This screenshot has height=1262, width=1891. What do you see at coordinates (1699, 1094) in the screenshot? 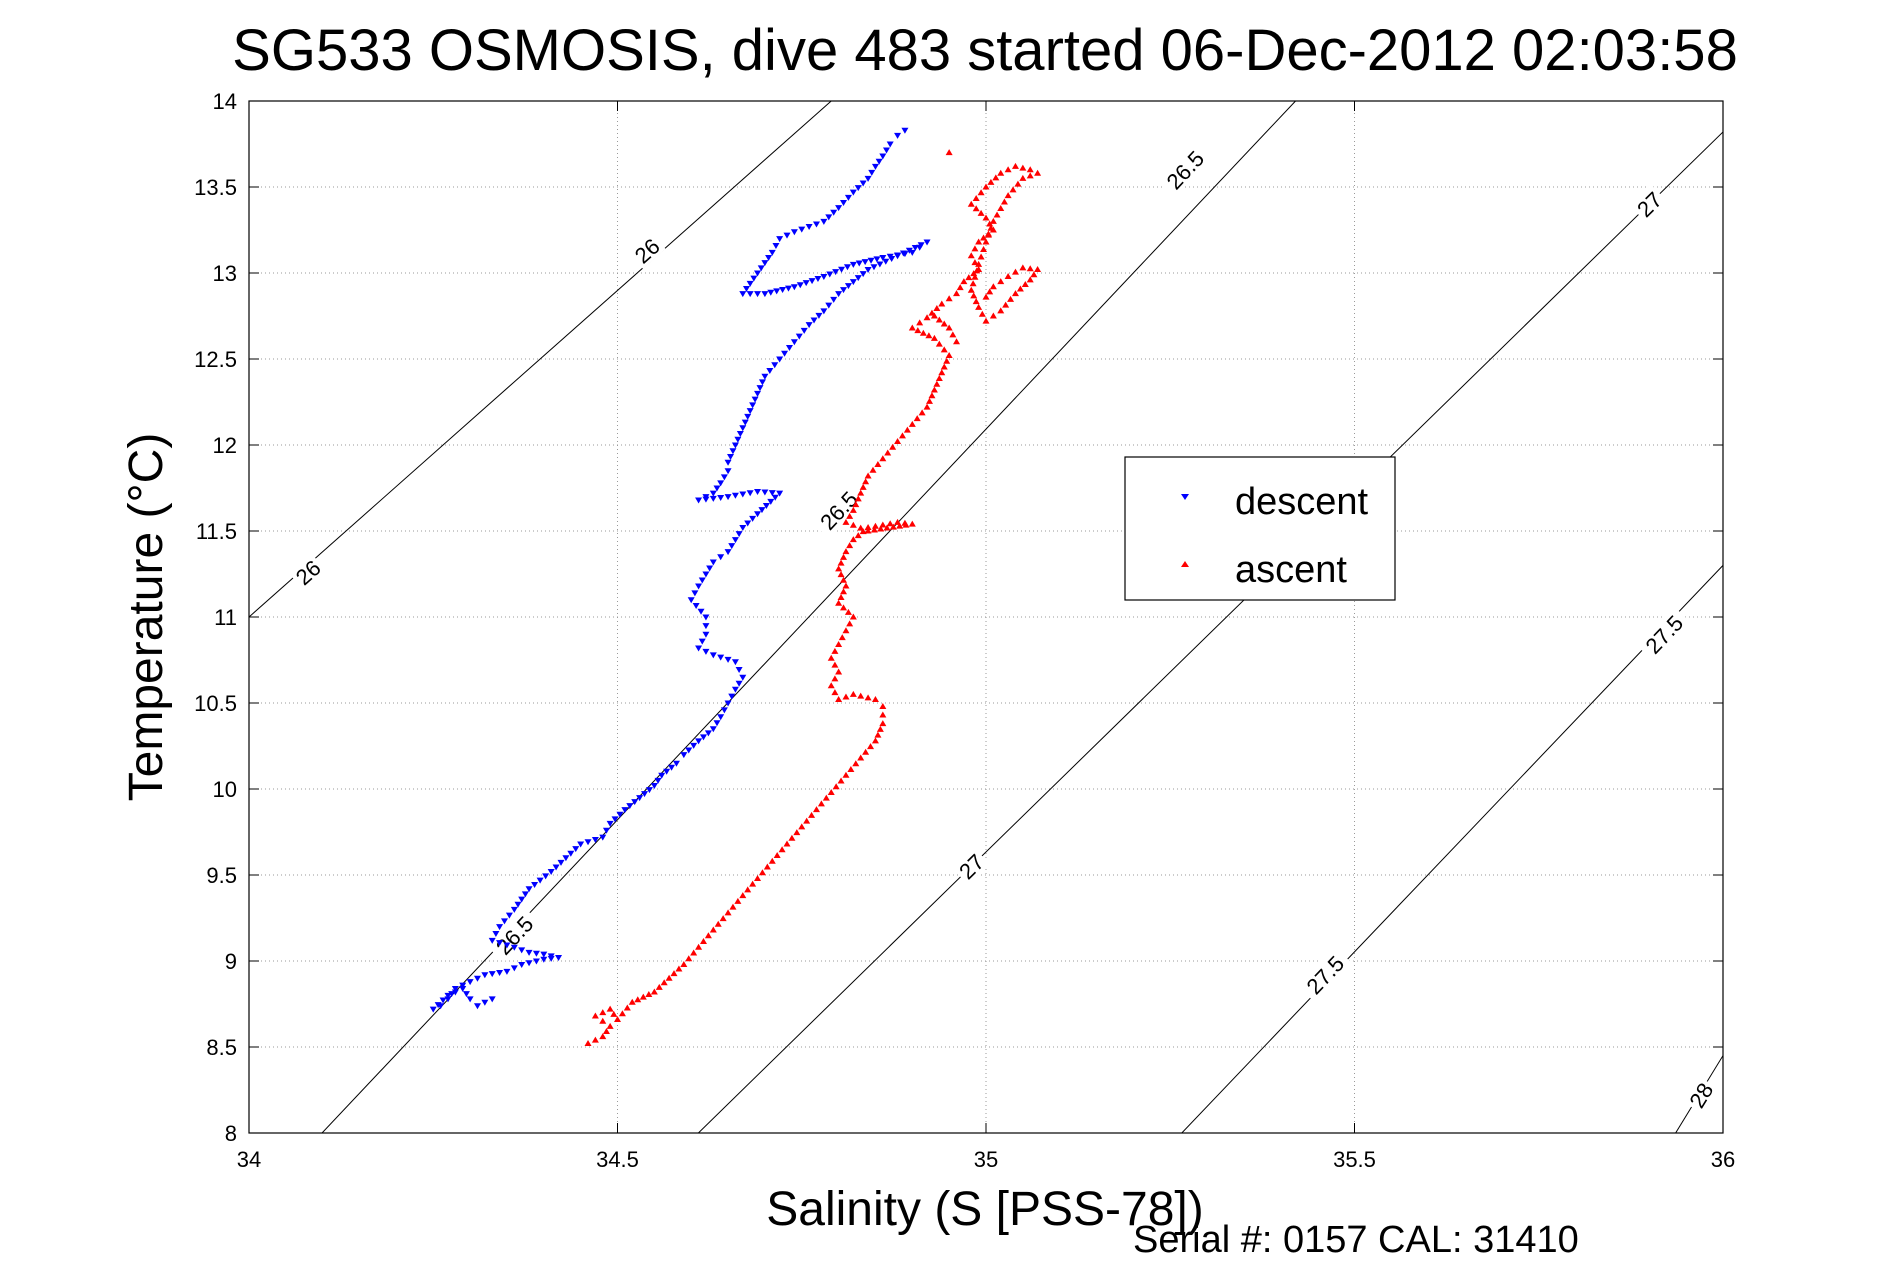
I see `density-contour-line` at bounding box center [1699, 1094].